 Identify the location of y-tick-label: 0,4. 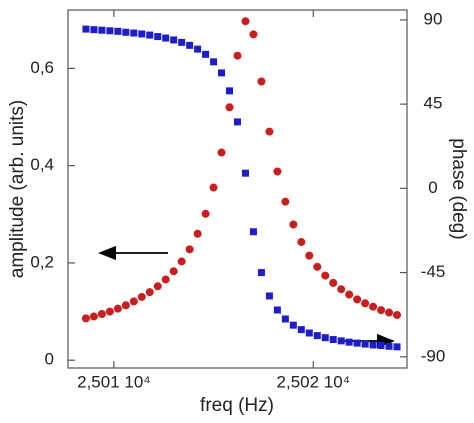
(42, 164).